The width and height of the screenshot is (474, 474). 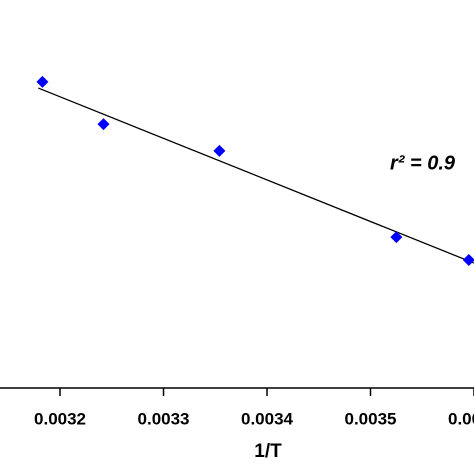 I want to click on x-tick-label: 0.0032, so click(x=60, y=418).